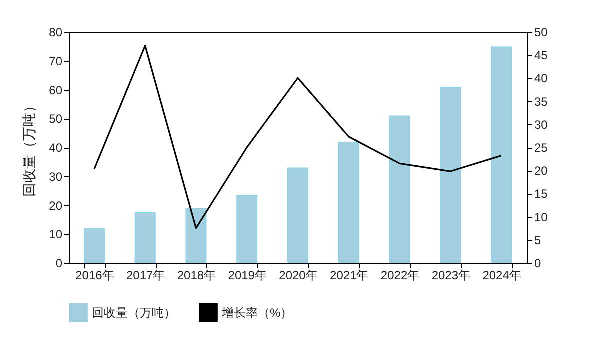  What do you see at coordinates (541, 194) in the screenshot?
I see `y2-tick-label: 15` at bounding box center [541, 194].